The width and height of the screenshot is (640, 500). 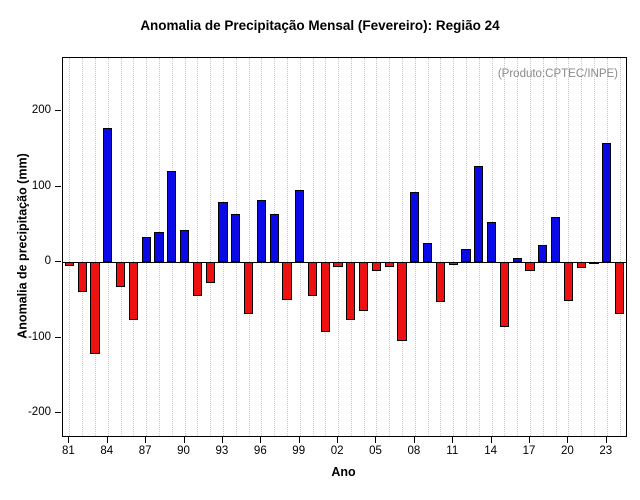 What do you see at coordinates (39, 336) in the screenshot?
I see `y-tick-label: -100` at bounding box center [39, 336].